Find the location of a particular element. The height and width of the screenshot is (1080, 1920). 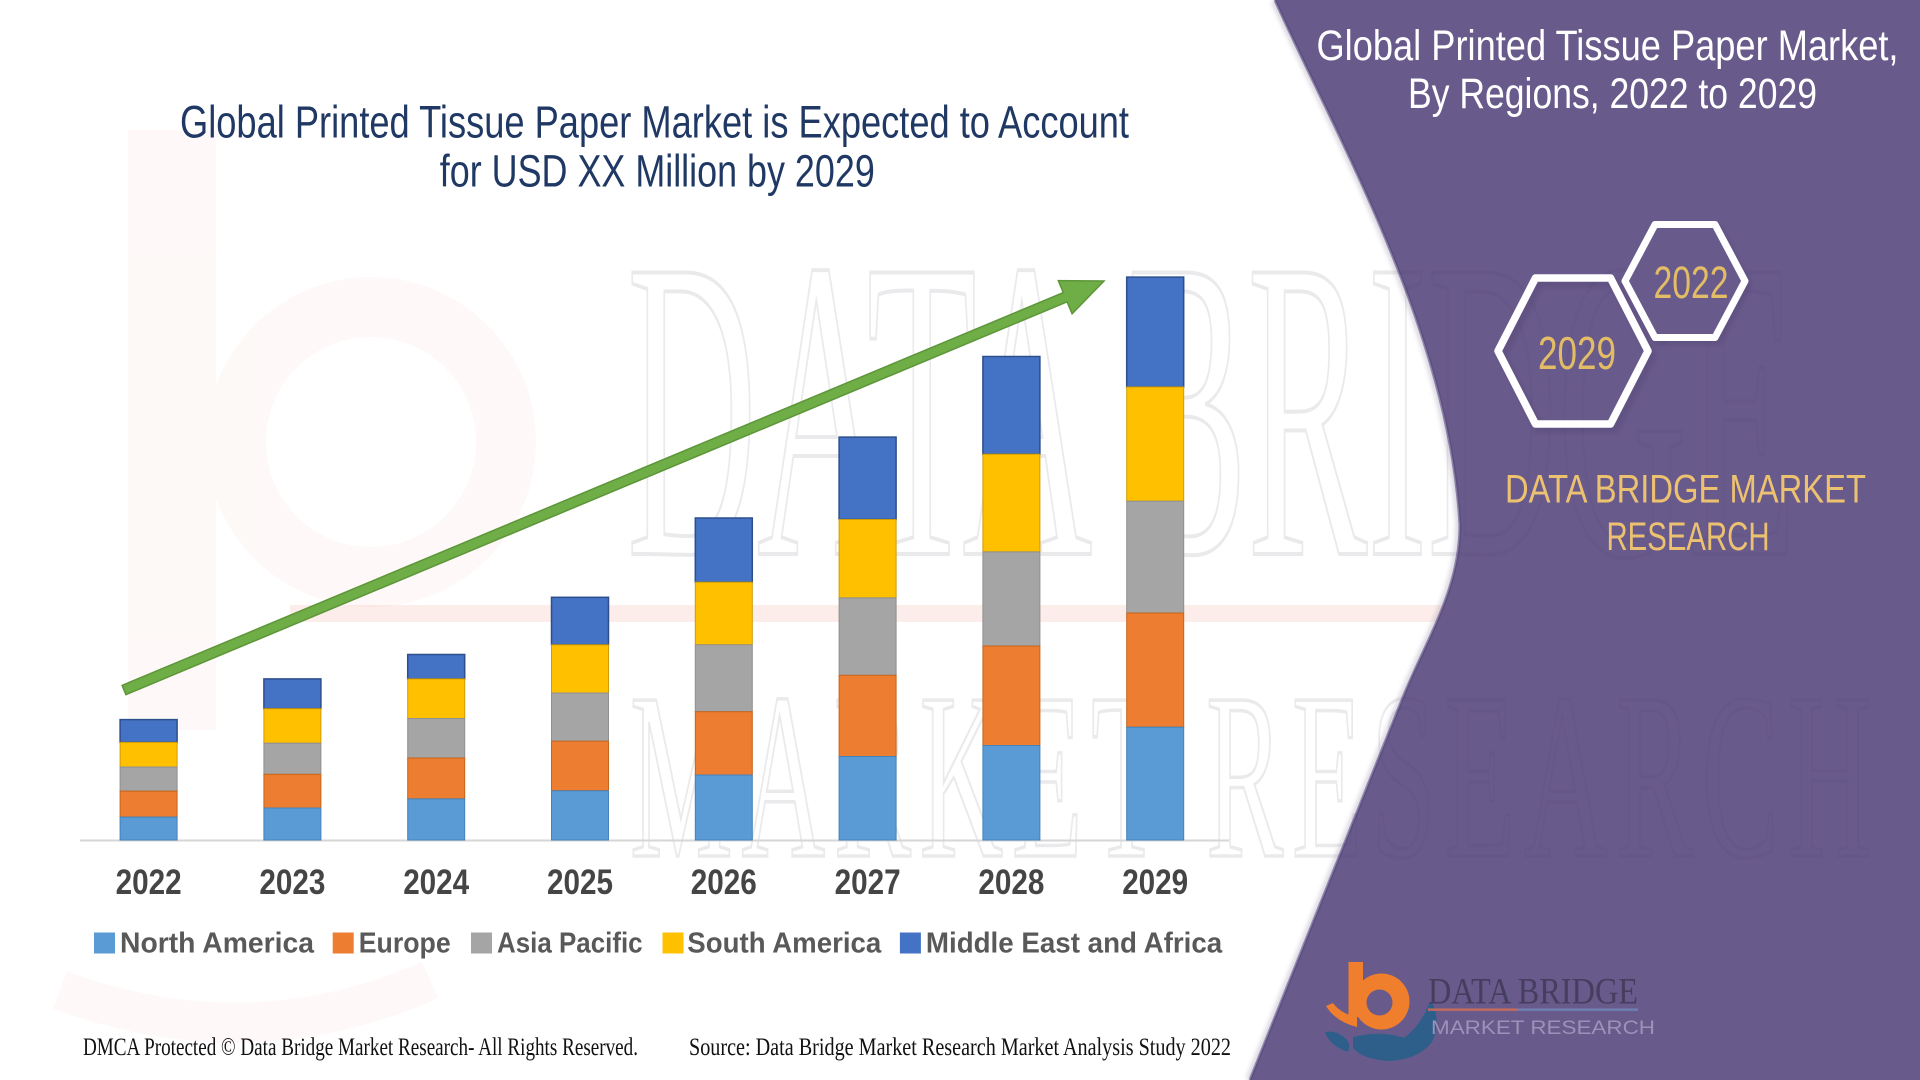

svg-text: 2025 is located at coordinates (580, 882).